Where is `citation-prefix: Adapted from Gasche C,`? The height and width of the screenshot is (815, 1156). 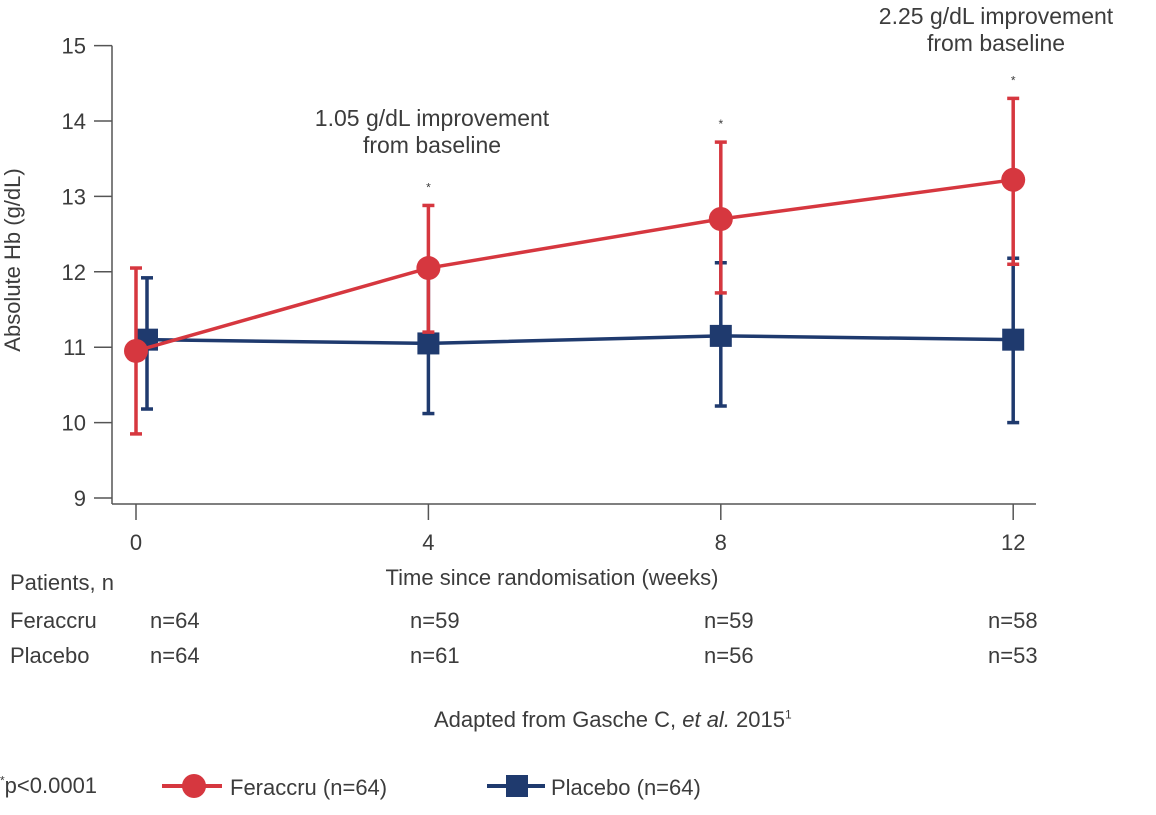
citation-prefix: Adapted from Gasche C, is located at coordinates (558, 719).